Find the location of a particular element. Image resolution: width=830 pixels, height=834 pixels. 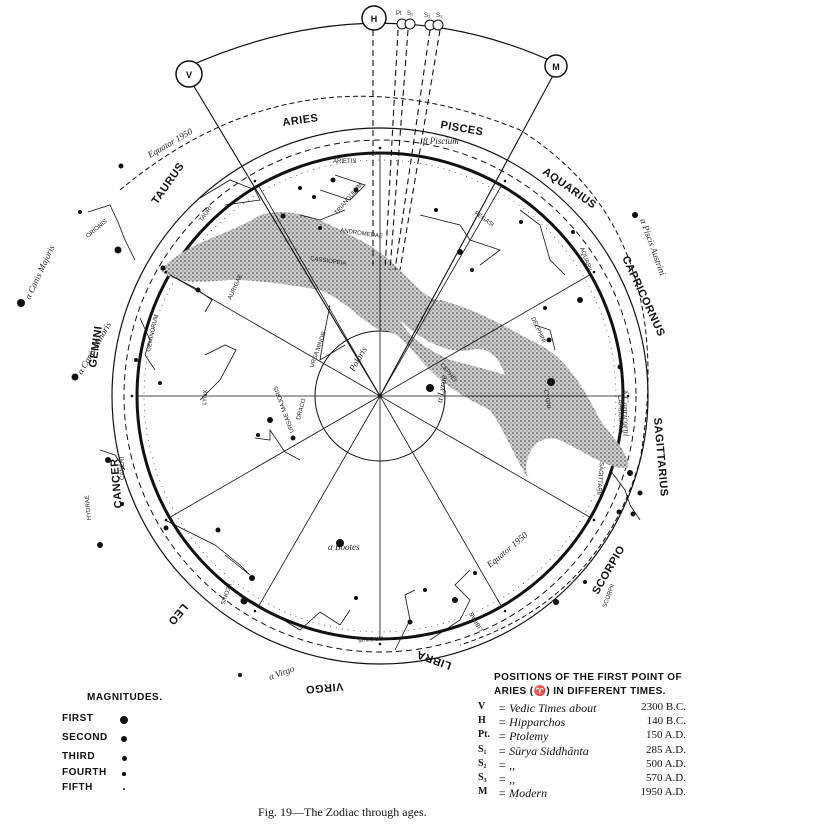

const-triangulum: TRIANGULUM is located at coordinates (349, 199).